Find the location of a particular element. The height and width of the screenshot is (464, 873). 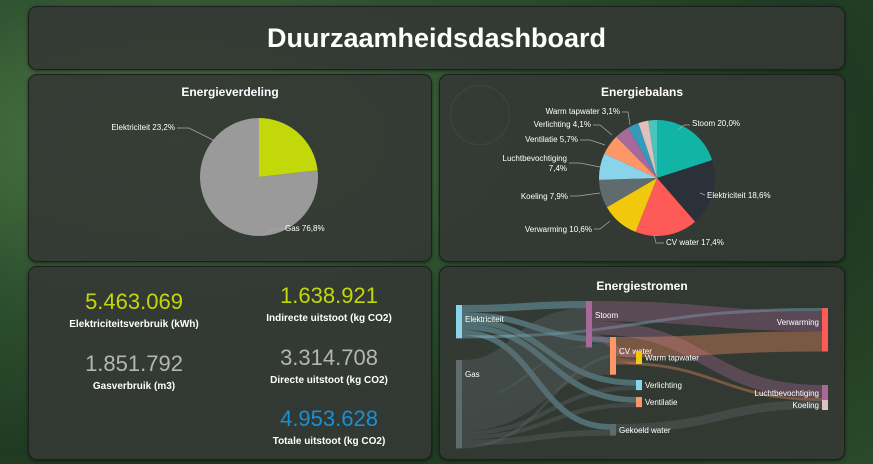

sankey-link-elektriciteit-verlichting is located at coordinates (549, 352).